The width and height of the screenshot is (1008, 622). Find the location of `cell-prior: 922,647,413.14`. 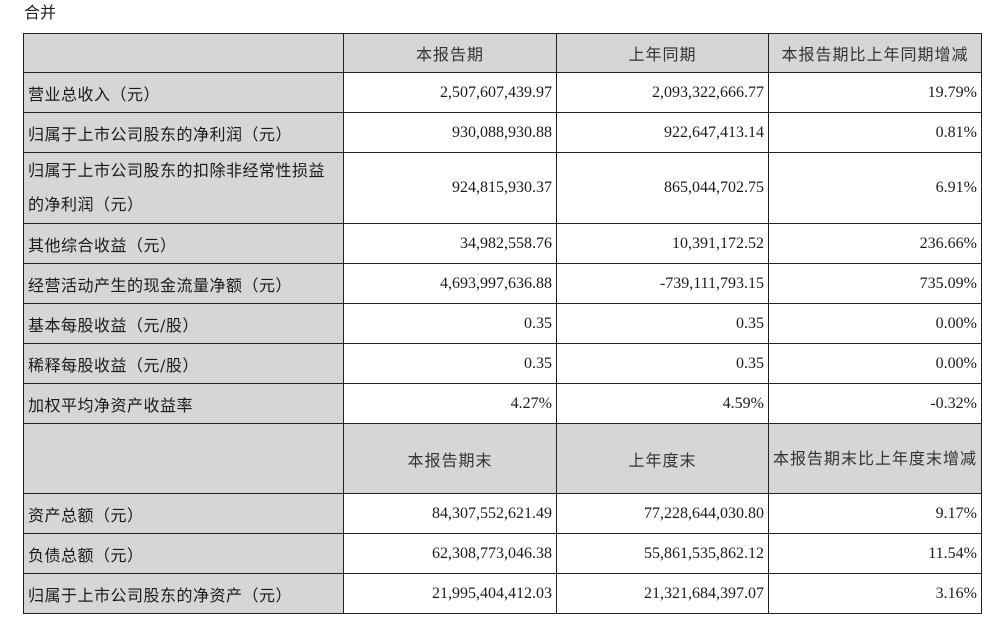

cell-prior: 922,647,413.14 is located at coordinates (662, 132).